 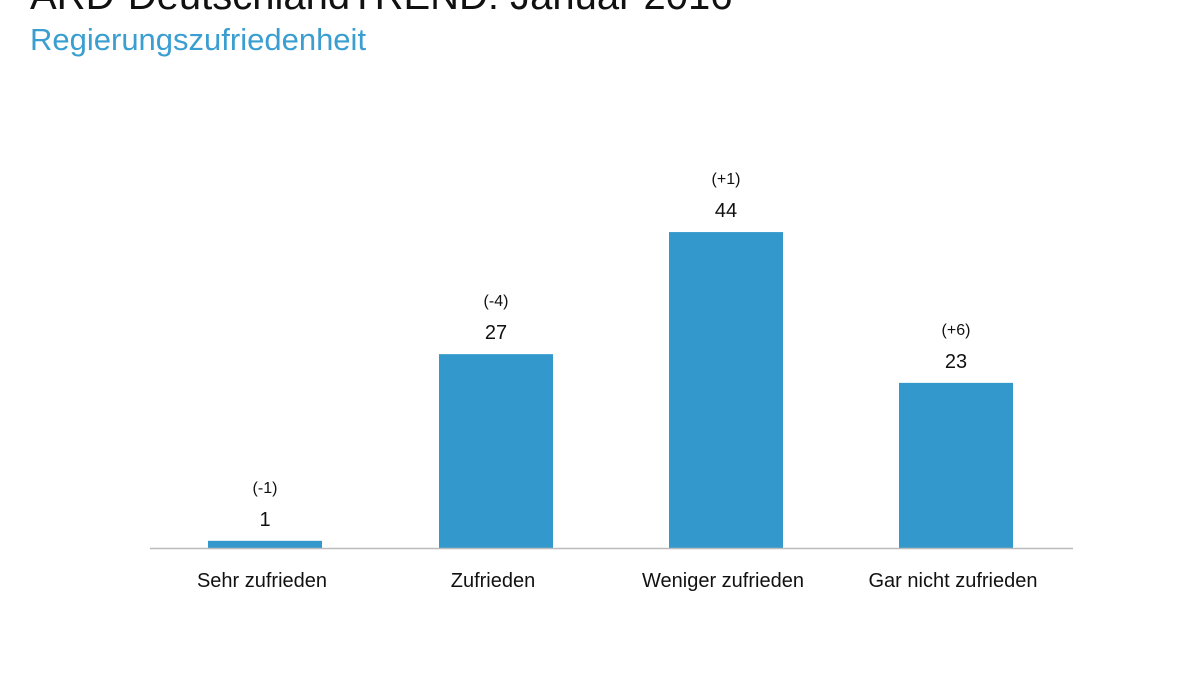 What do you see at coordinates (496, 301) in the screenshot?
I see `change-label: (-4)` at bounding box center [496, 301].